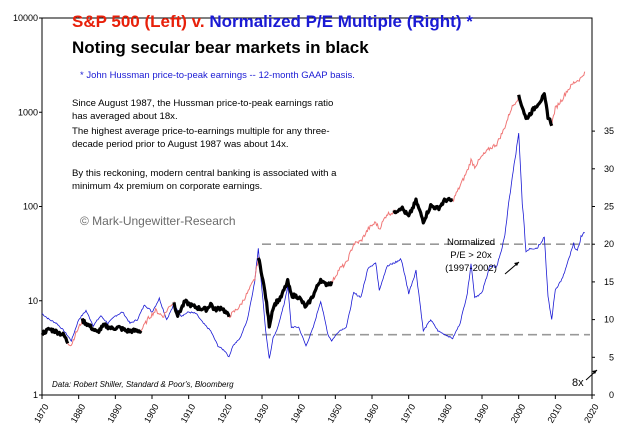  I want to click on y-axis-left: 1 10 100 1000 10000, so click(27, 206).